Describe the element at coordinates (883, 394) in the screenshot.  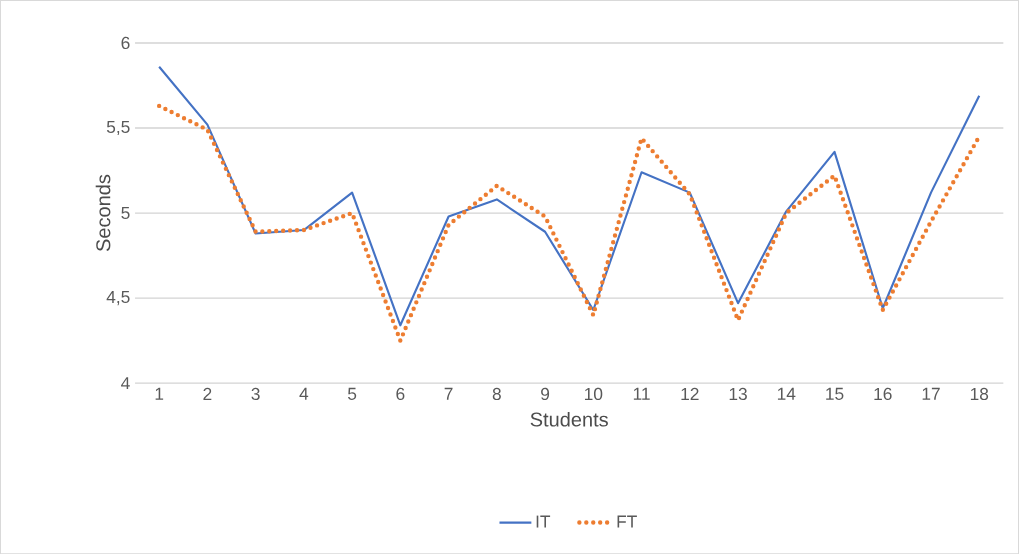
I see `x-tick-label: 16` at that location.